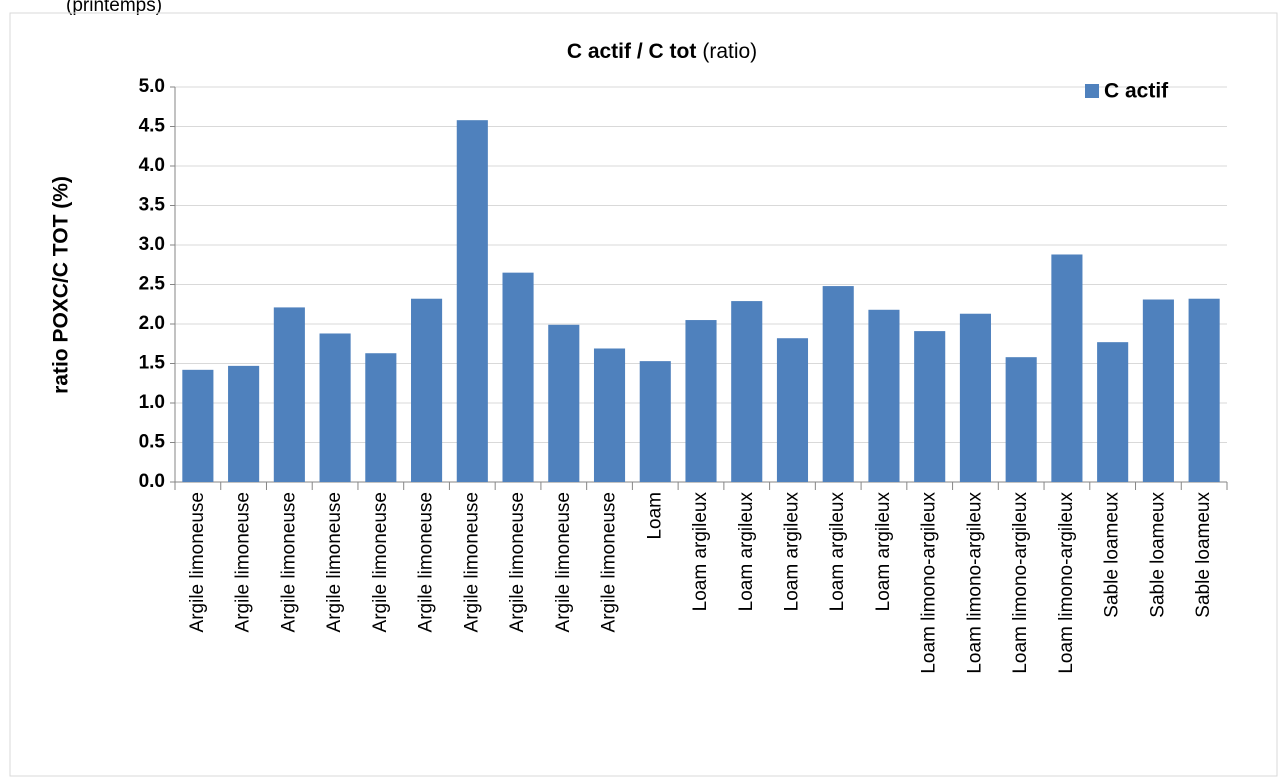 The width and height of the screenshot is (1288, 781). Describe the element at coordinates (61, 285) in the screenshot. I see `y-axis-label: ratio POXC/C TOT (%)` at that location.